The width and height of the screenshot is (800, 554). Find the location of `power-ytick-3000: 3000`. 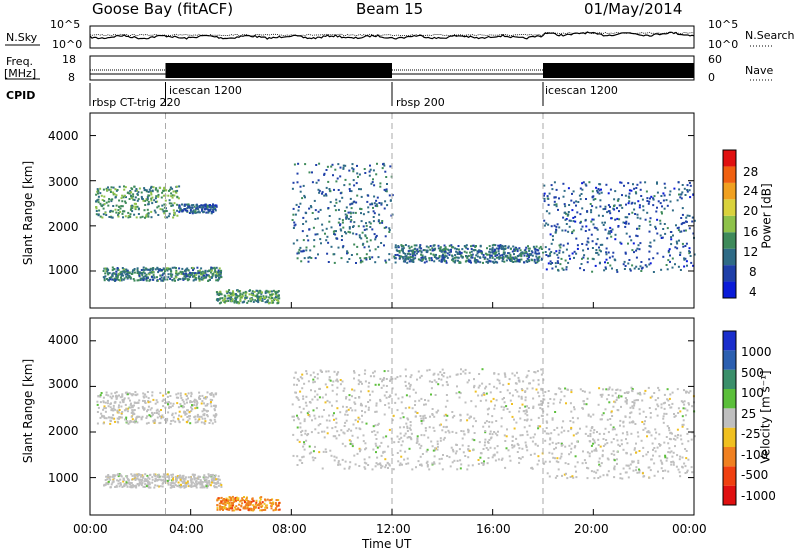

power-ytick-3000: 3000 is located at coordinates (63, 182).